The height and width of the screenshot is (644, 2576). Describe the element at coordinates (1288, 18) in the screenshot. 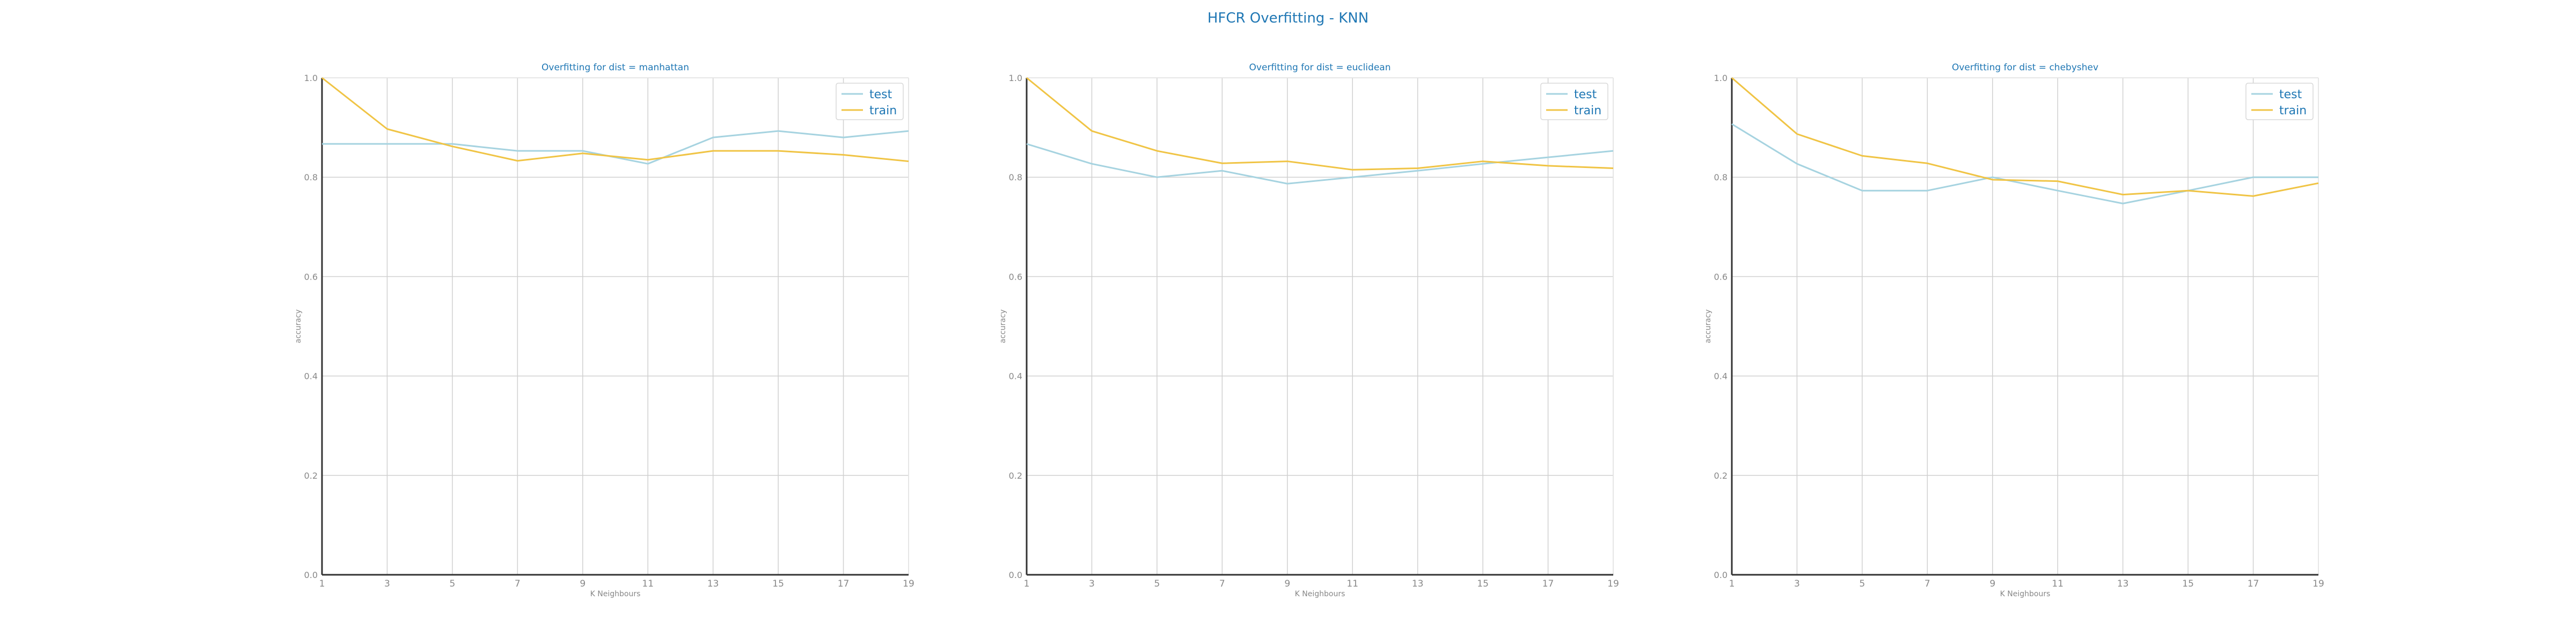

I see `figure-title: HFCR Overfitting - KNN` at that location.